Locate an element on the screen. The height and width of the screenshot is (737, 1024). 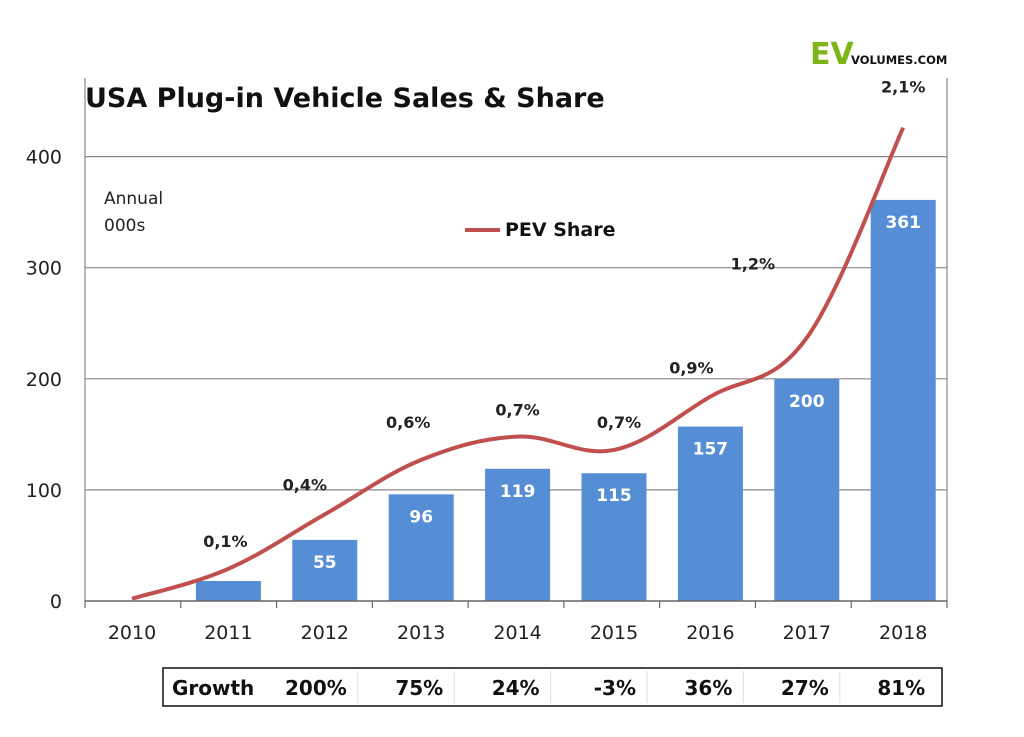
x-axis: 2010 2011 2012 2013 2014 2015 2016 2017 2018 is located at coordinates (516, 622).